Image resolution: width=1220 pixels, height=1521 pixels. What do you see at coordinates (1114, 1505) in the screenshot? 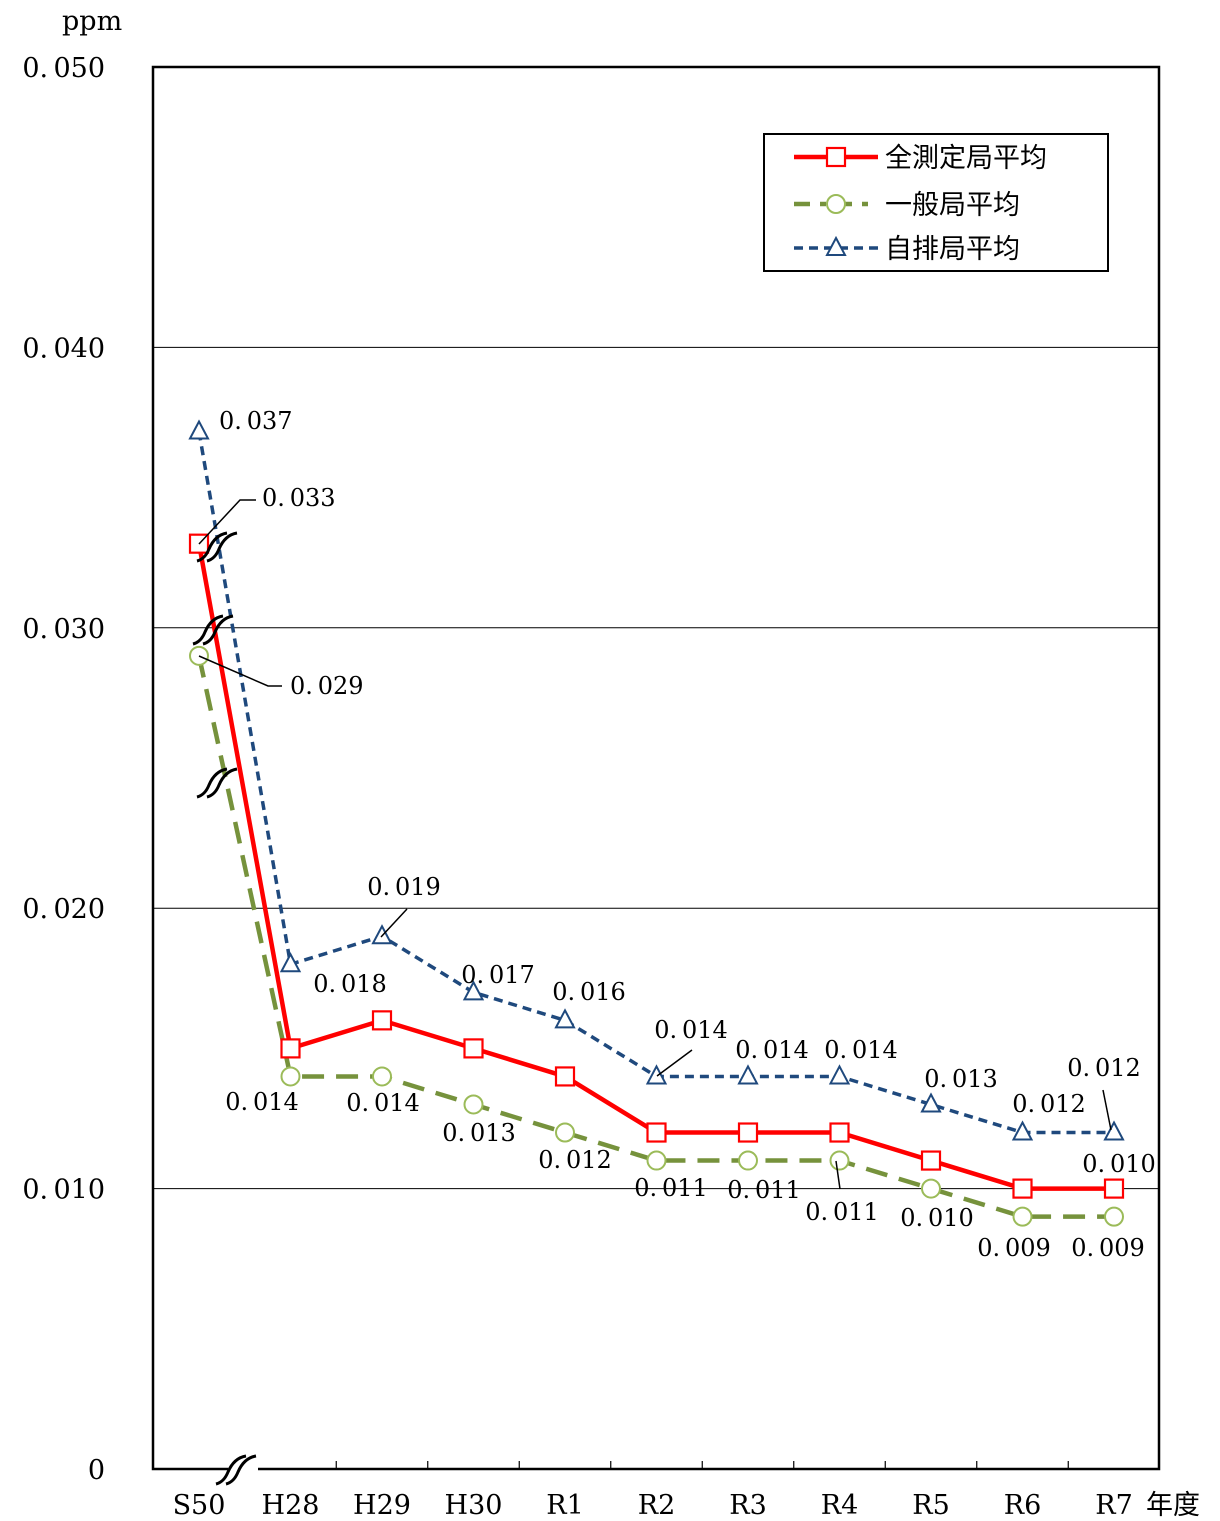
I see `x-tick-label: R7` at bounding box center [1114, 1505].